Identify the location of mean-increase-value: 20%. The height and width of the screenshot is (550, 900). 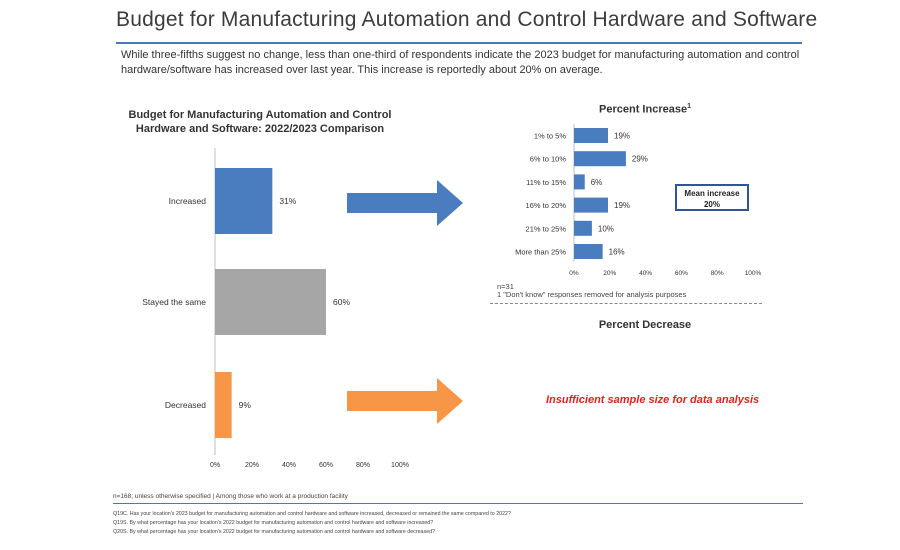
(711, 204).